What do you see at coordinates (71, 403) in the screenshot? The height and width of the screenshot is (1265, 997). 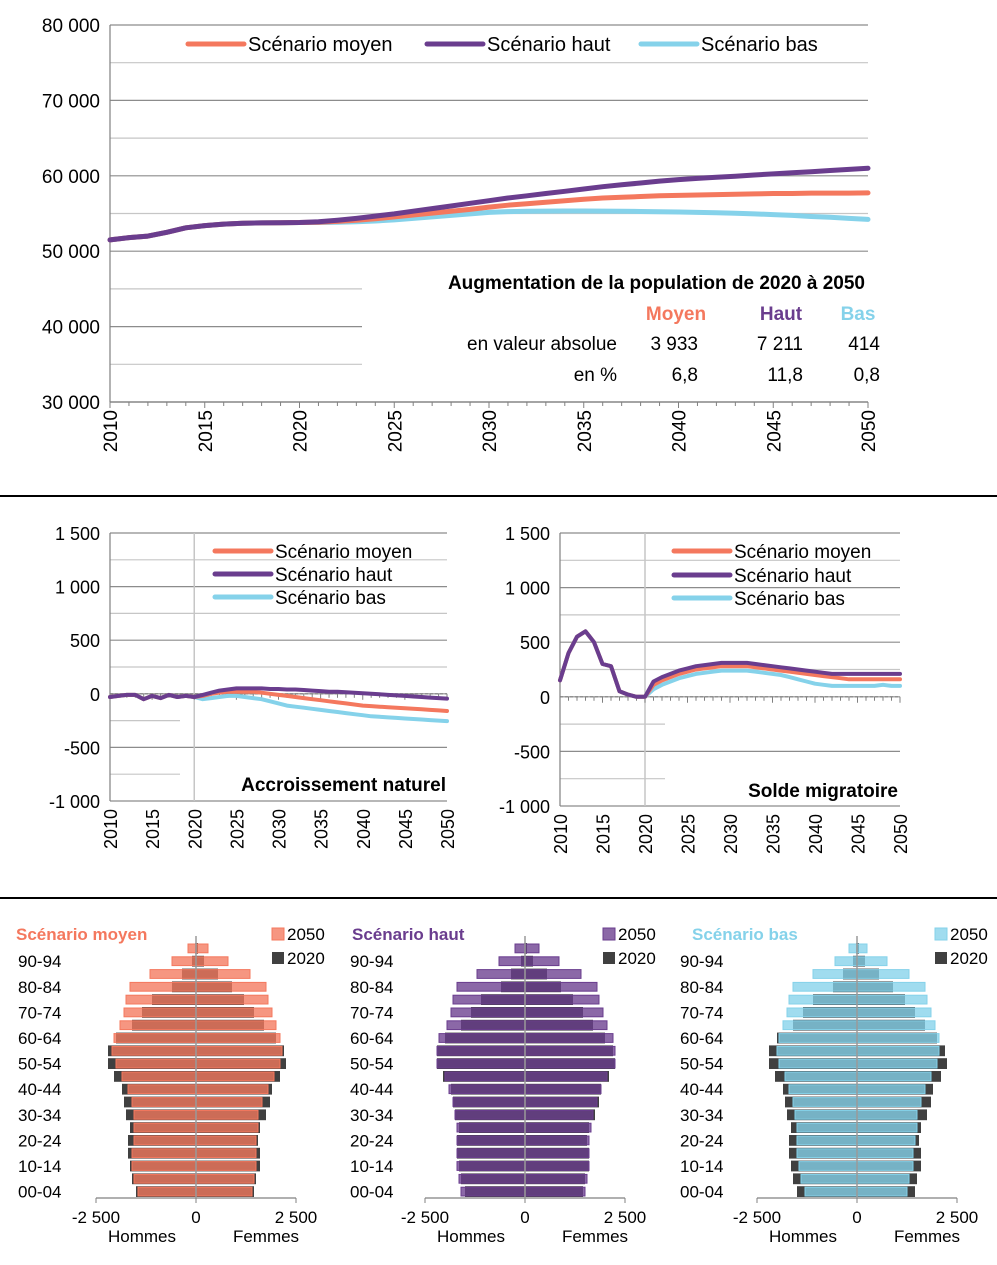 I see `y-tick-label: 30 000` at bounding box center [71, 403].